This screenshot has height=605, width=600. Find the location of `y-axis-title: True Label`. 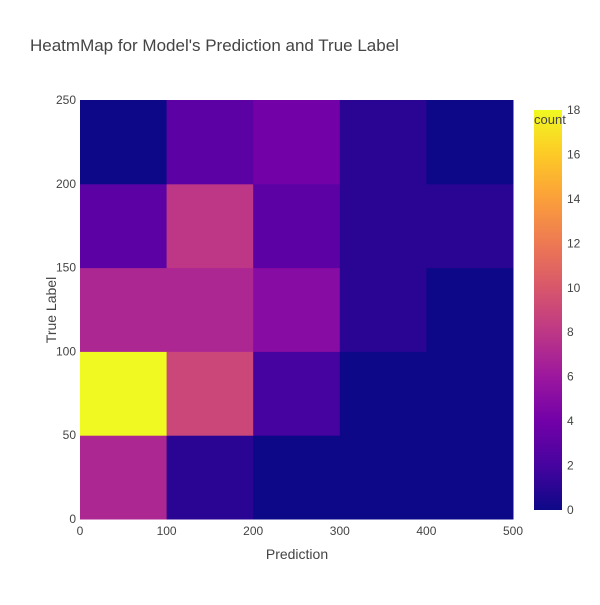

y-axis-title: True Label is located at coordinates (51, 310).